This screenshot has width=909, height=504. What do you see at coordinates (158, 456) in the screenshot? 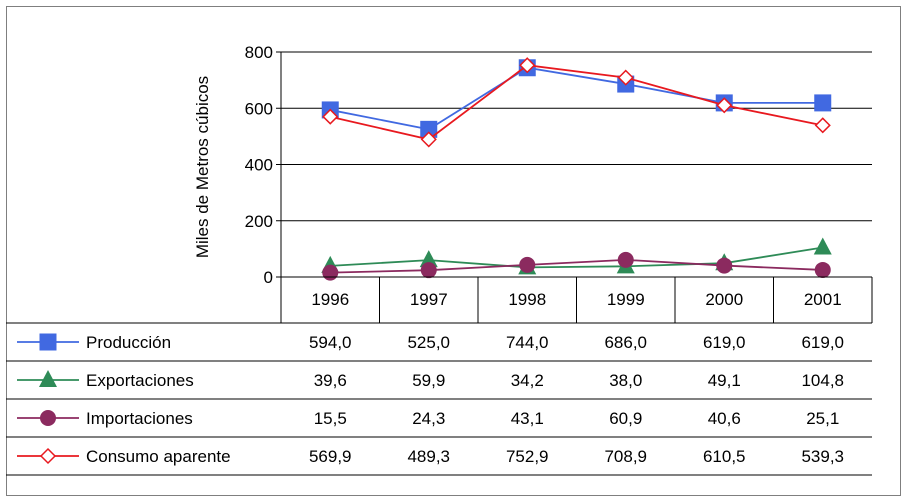
I see `legend-label: Consumo aparente` at bounding box center [158, 456].